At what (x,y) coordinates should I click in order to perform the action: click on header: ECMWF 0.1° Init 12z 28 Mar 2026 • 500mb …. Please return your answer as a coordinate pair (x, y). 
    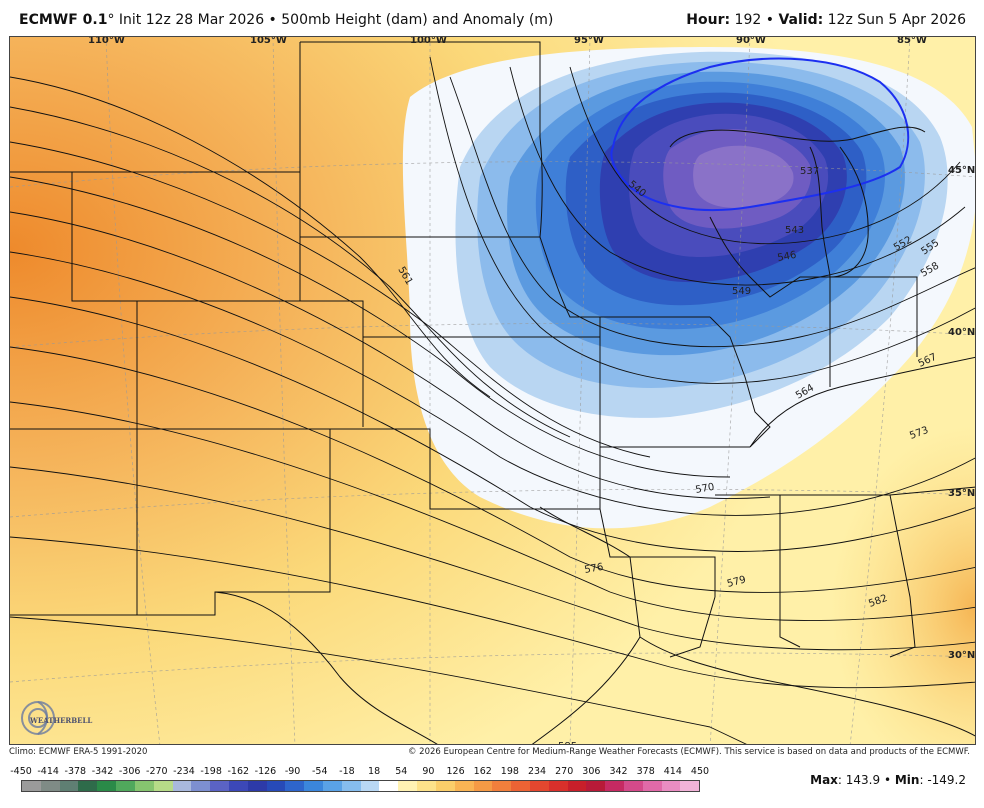
    Looking at the image, I should click on (492, 18).